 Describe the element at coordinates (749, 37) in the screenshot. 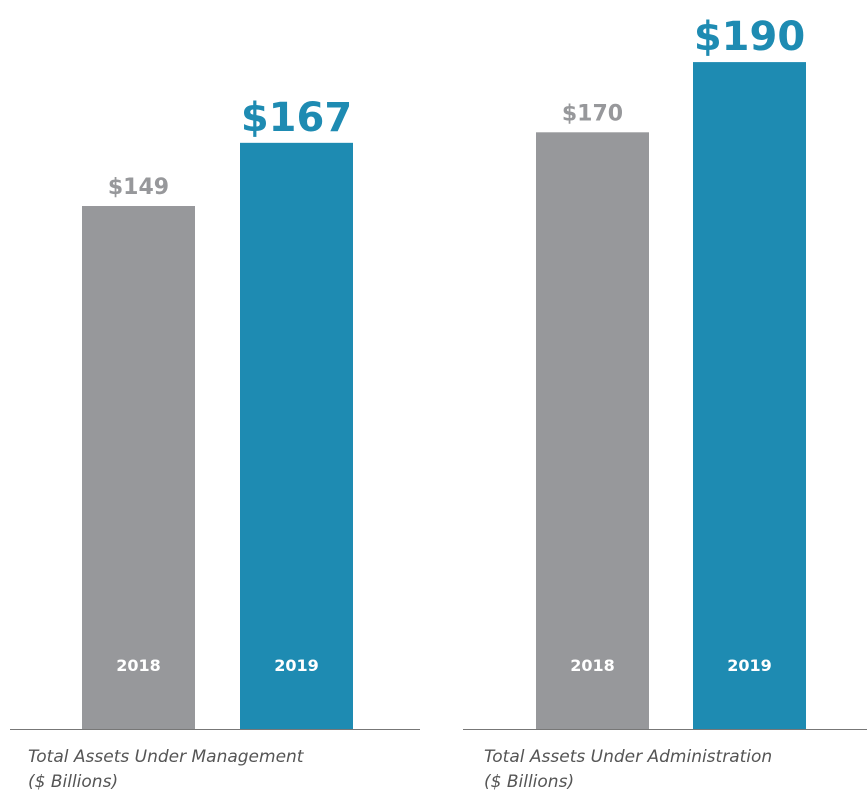

I see `value-label: $190` at that location.